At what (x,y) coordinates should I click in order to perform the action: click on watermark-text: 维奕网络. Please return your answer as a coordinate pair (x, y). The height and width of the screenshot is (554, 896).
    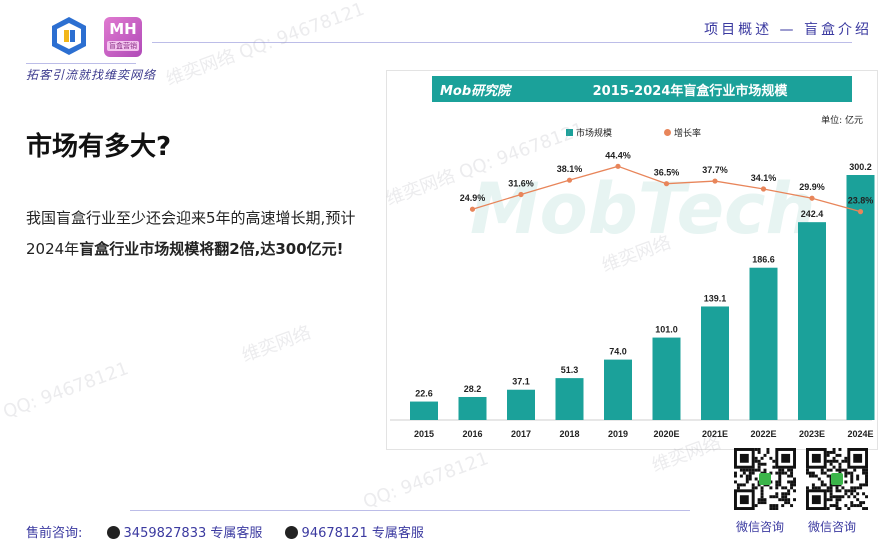
    Looking at the image, I should click on (276, 344).